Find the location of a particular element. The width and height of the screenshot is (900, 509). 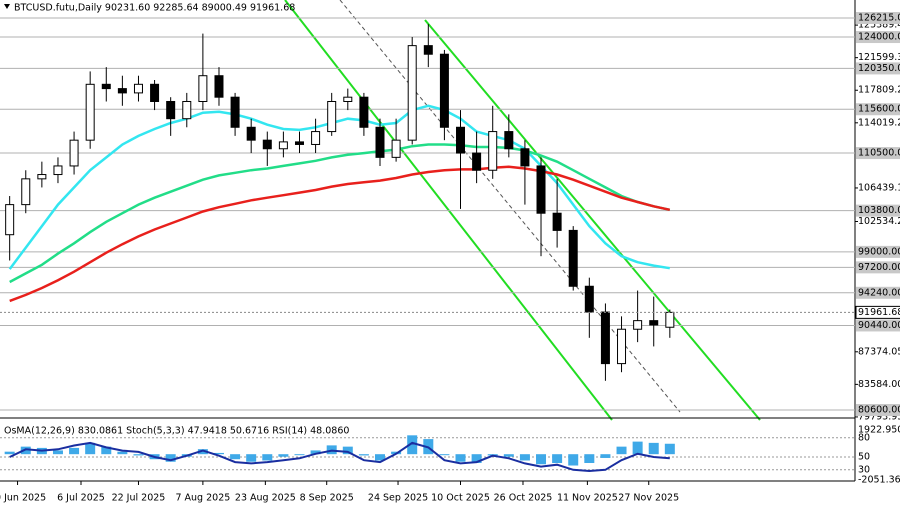

level-label: 103800.00 is located at coordinates (879, 210).